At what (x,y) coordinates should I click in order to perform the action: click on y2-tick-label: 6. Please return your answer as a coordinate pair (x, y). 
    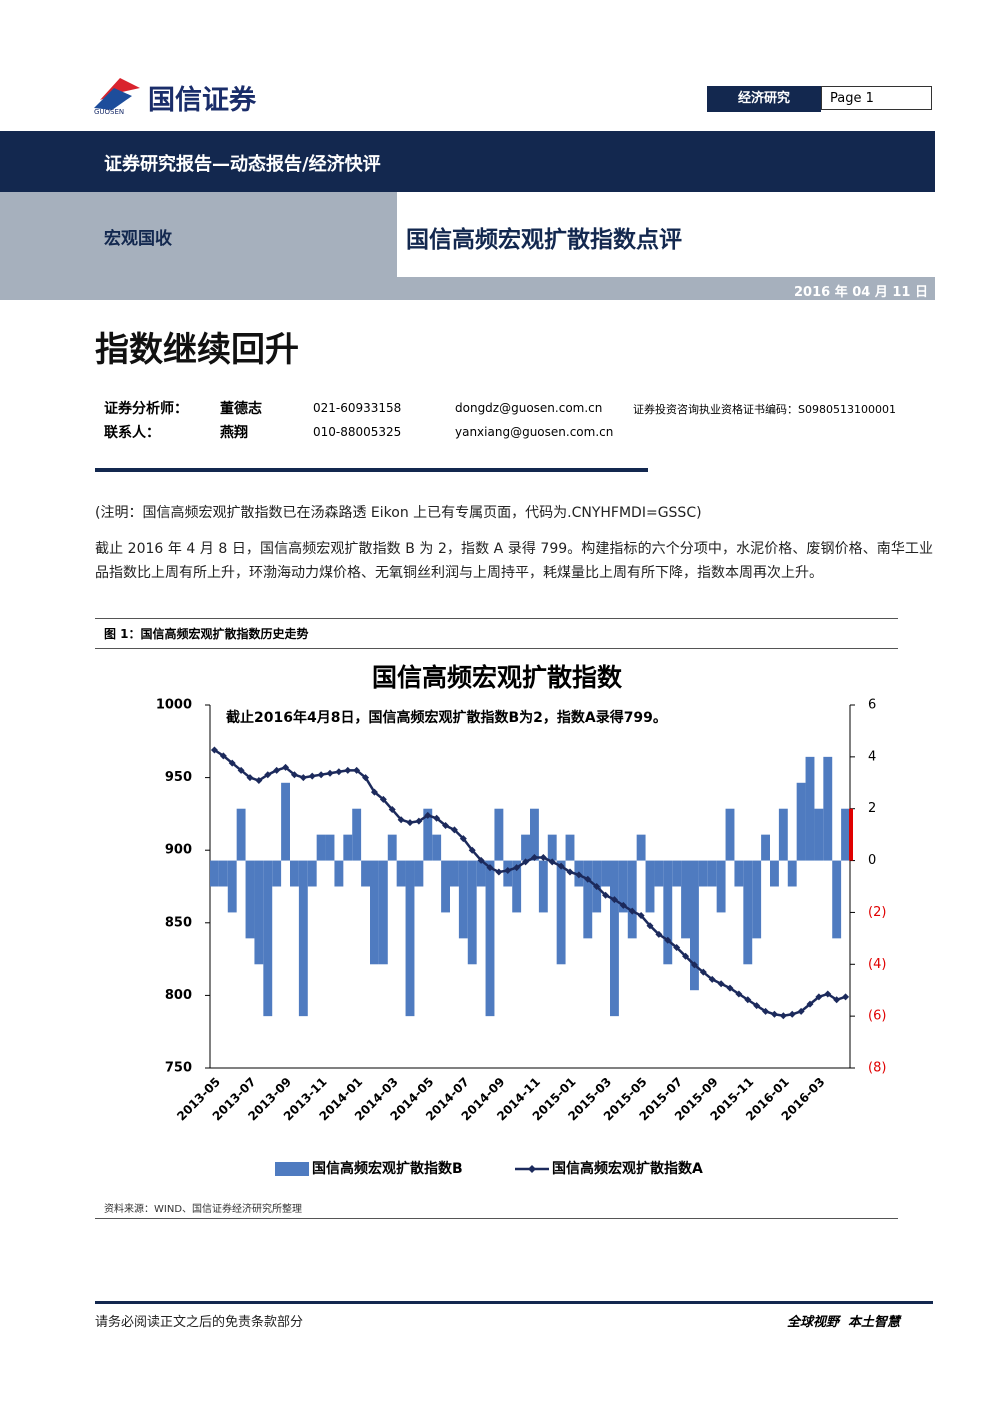
    Looking at the image, I should click on (872, 705).